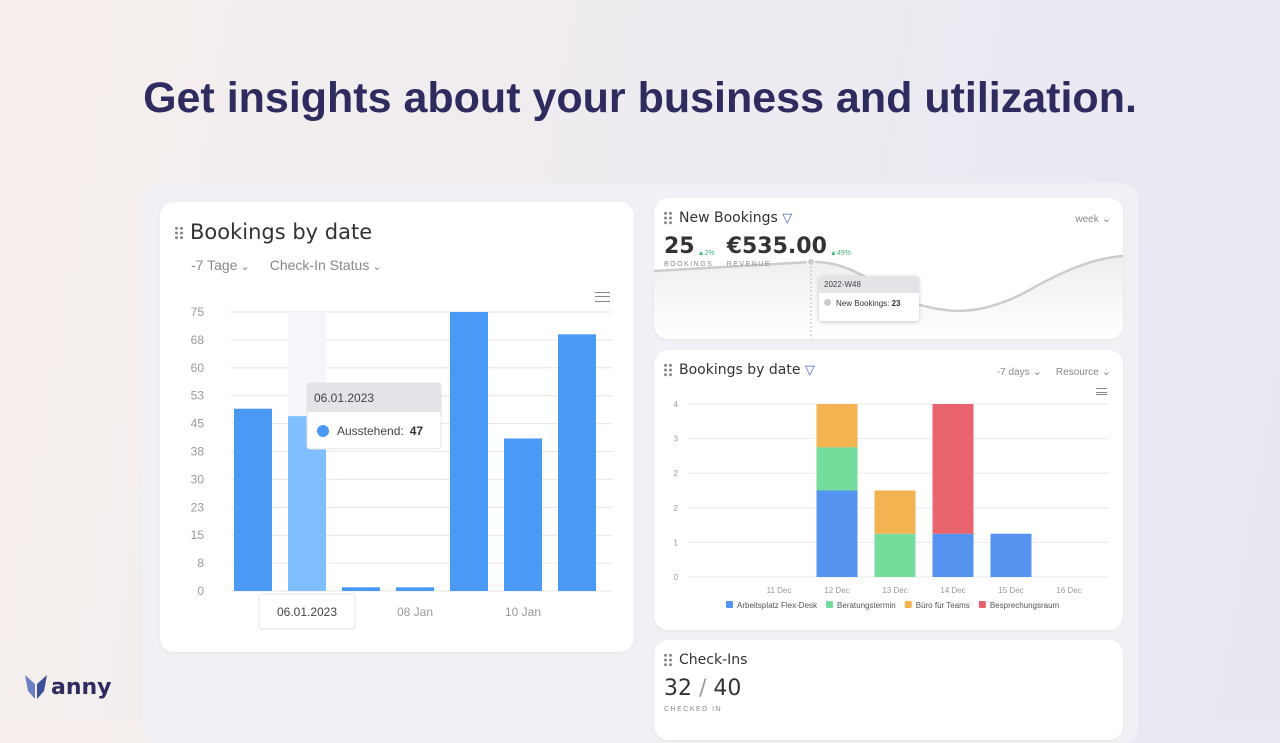  I want to click on x-tick-label: 10 Jan, so click(523, 612).